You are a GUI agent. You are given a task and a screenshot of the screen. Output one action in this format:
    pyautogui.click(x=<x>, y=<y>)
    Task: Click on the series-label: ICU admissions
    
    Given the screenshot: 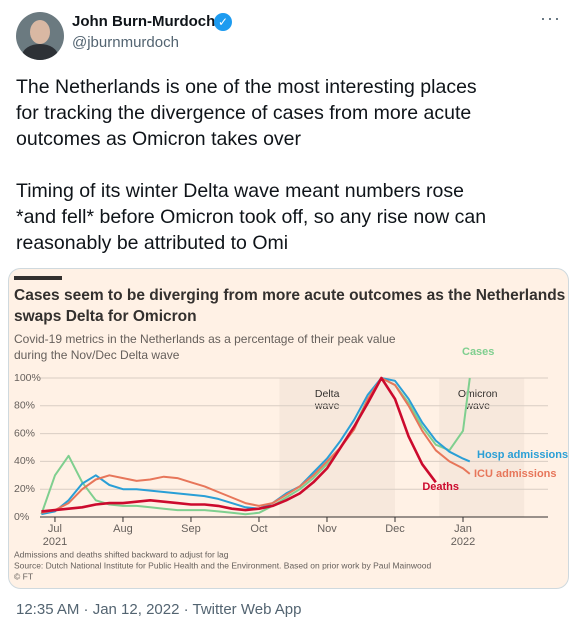 What is the action you would take?
    pyautogui.click(x=515, y=474)
    